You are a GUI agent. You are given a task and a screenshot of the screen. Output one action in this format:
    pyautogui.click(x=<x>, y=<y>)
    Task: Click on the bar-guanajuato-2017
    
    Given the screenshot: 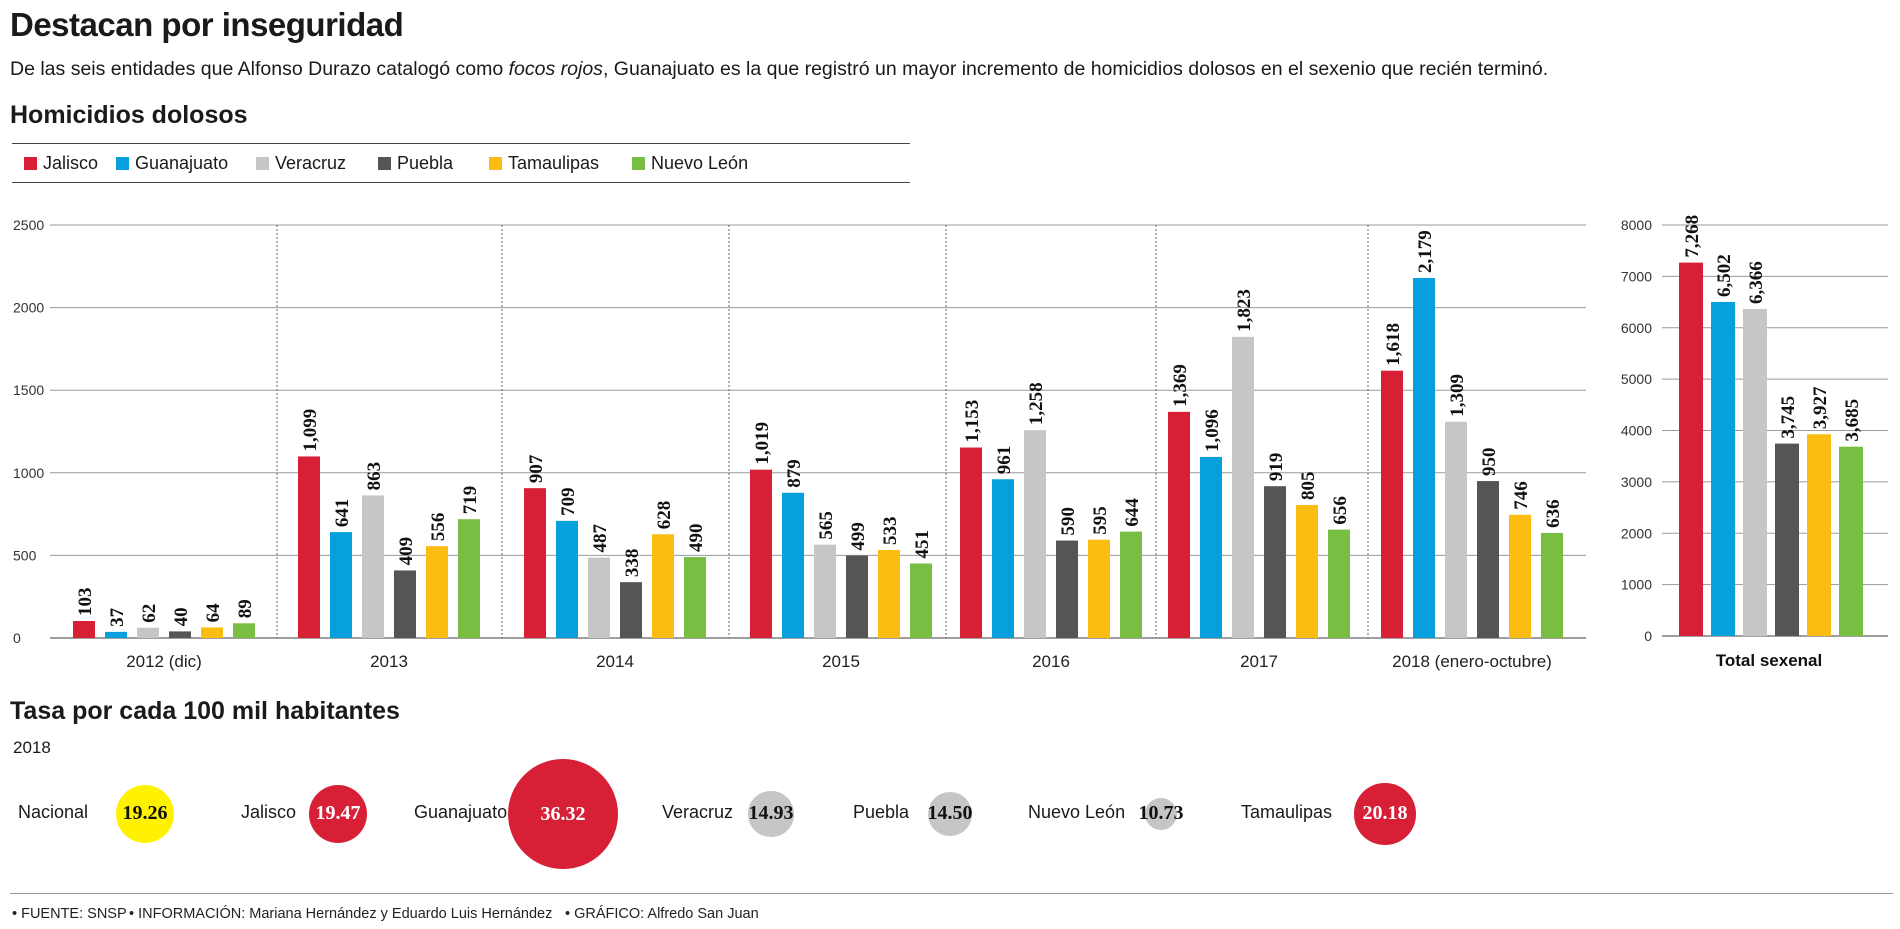 What is the action you would take?
    pyautogui.click(x=1211, y=547)
    